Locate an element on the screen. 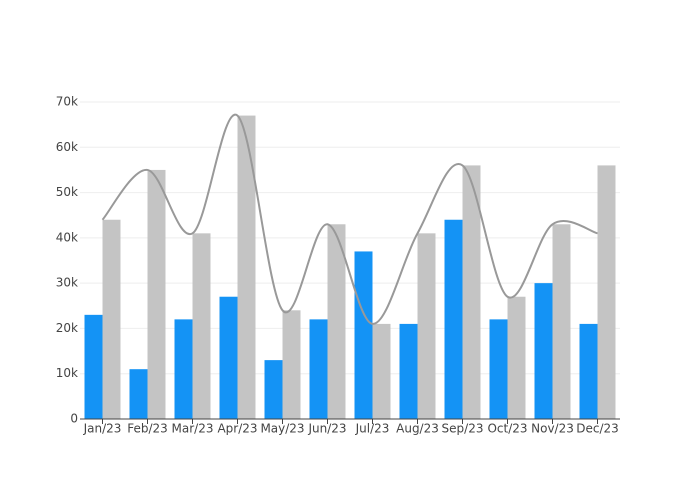 This screenshot has width=700, height=500. x-tick-label: Jan/23 is located at coordinates (102, 429).